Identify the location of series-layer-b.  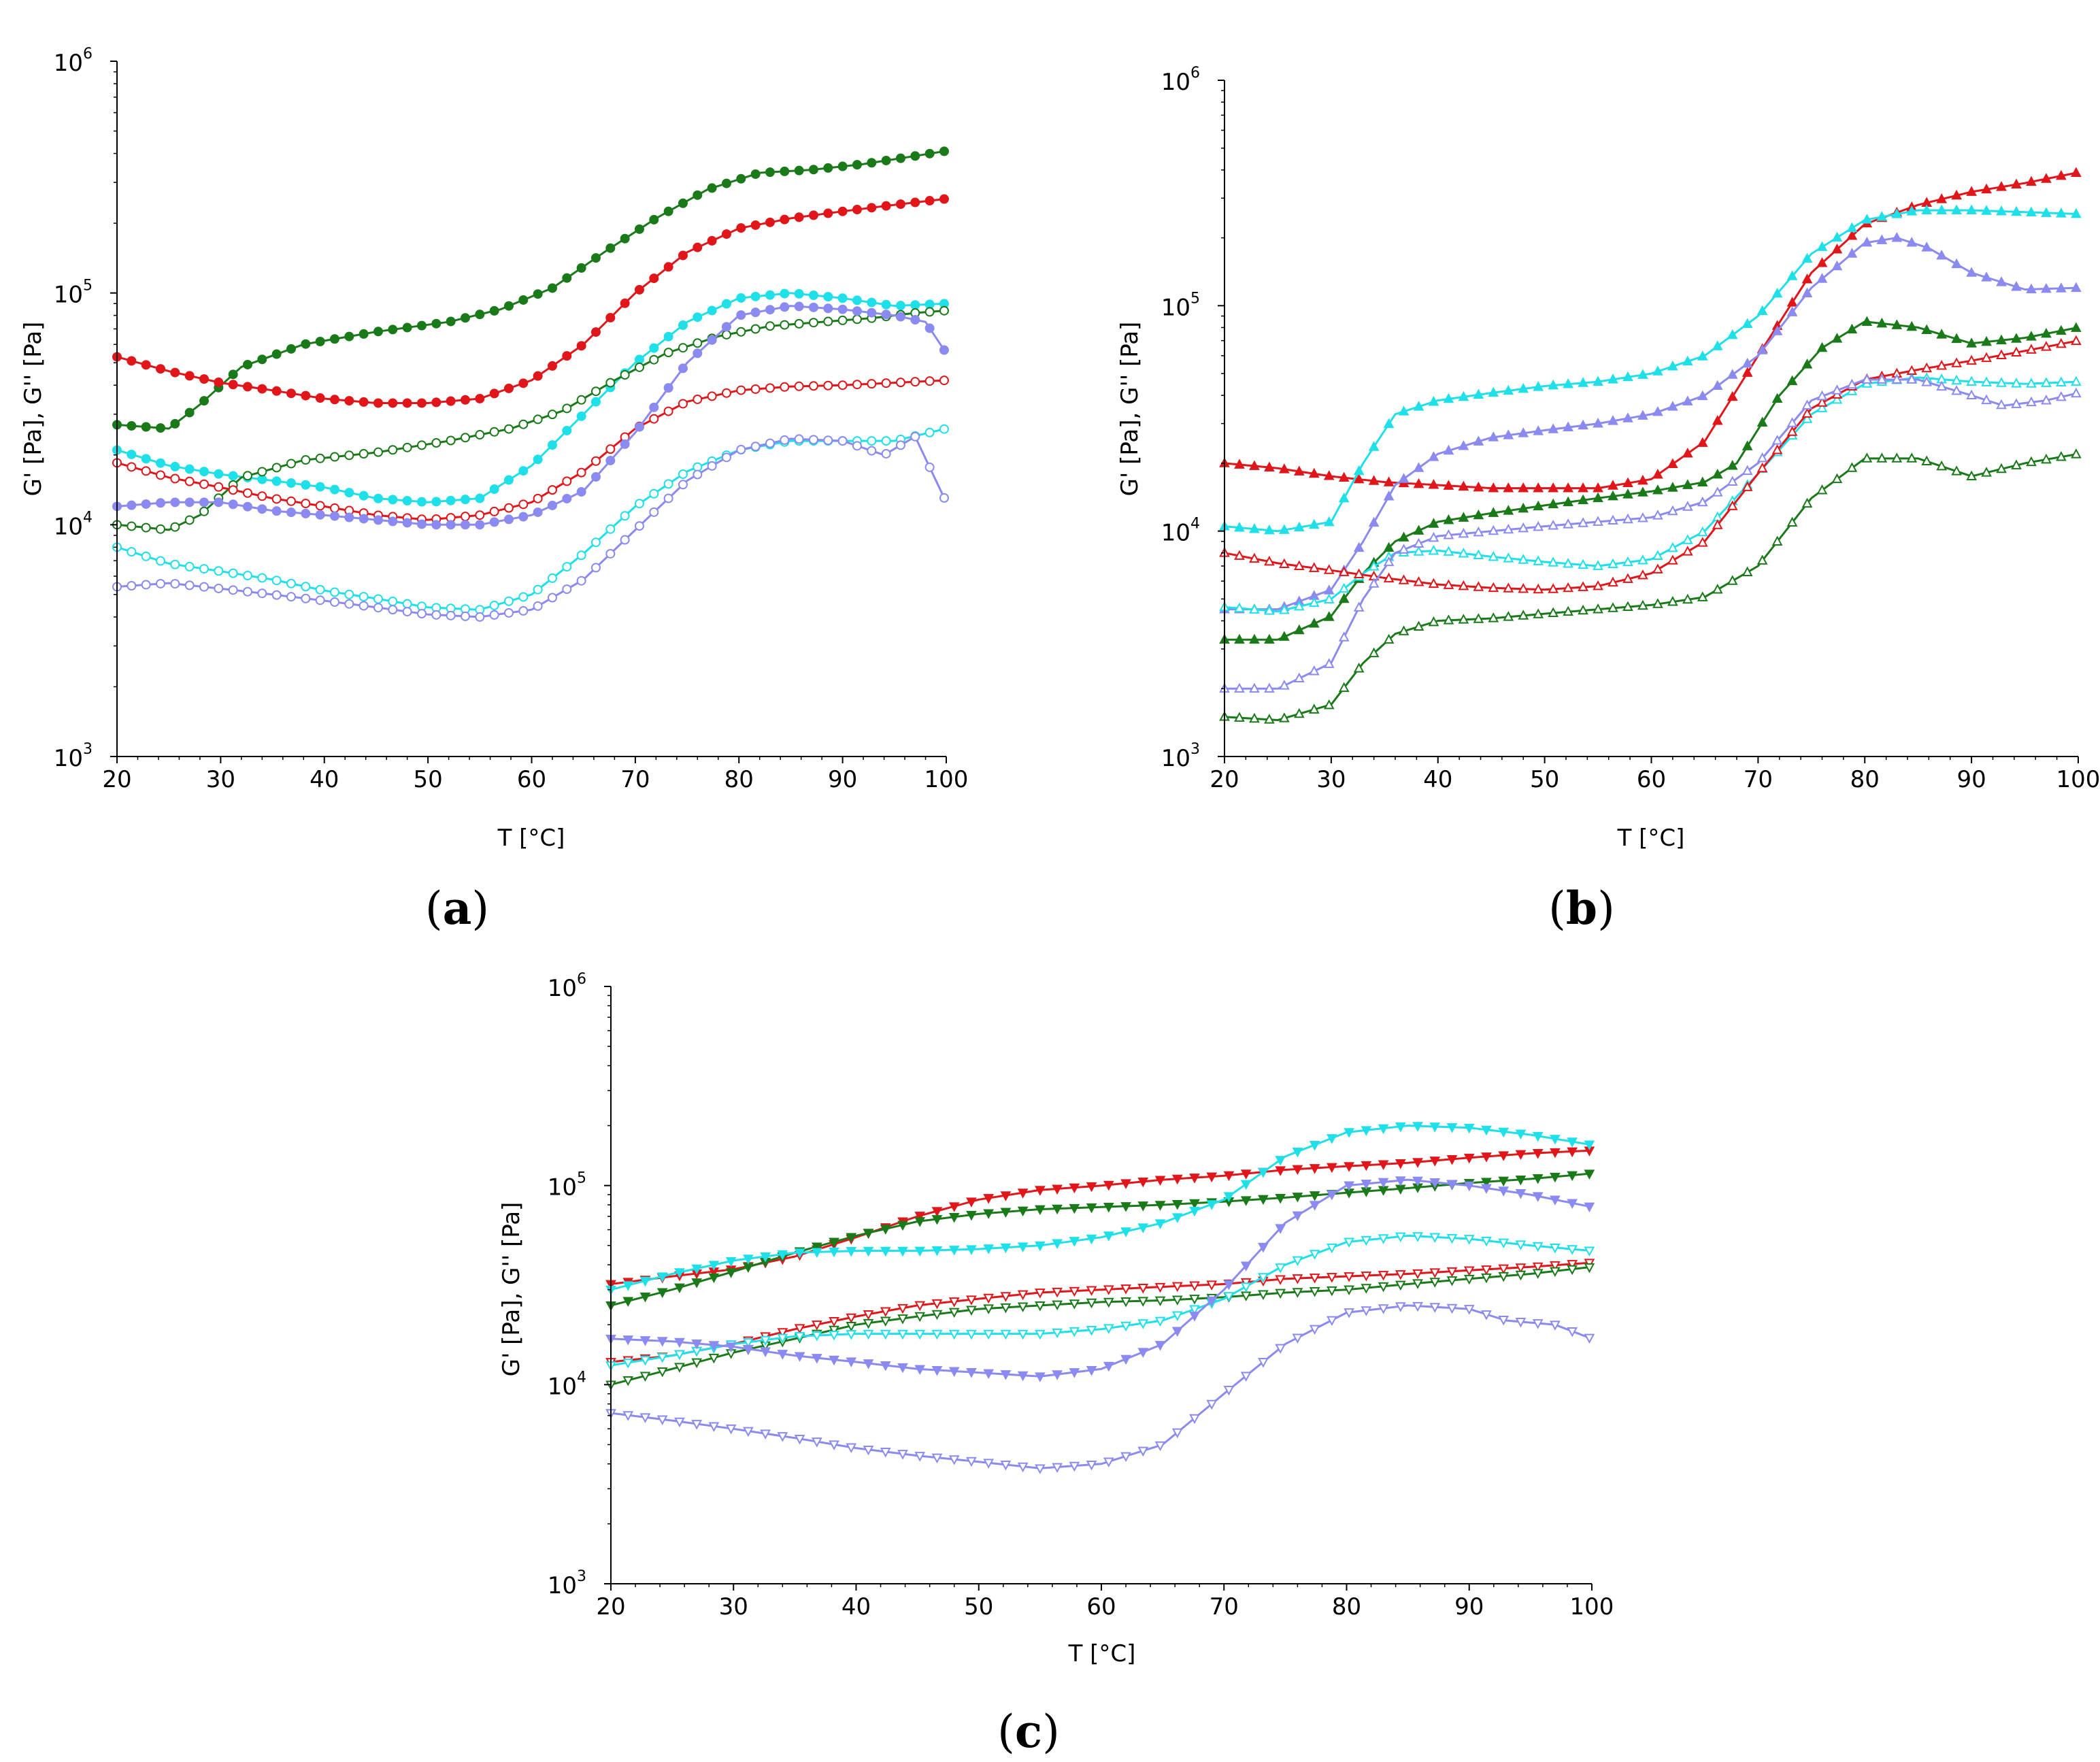
(1650, 445).